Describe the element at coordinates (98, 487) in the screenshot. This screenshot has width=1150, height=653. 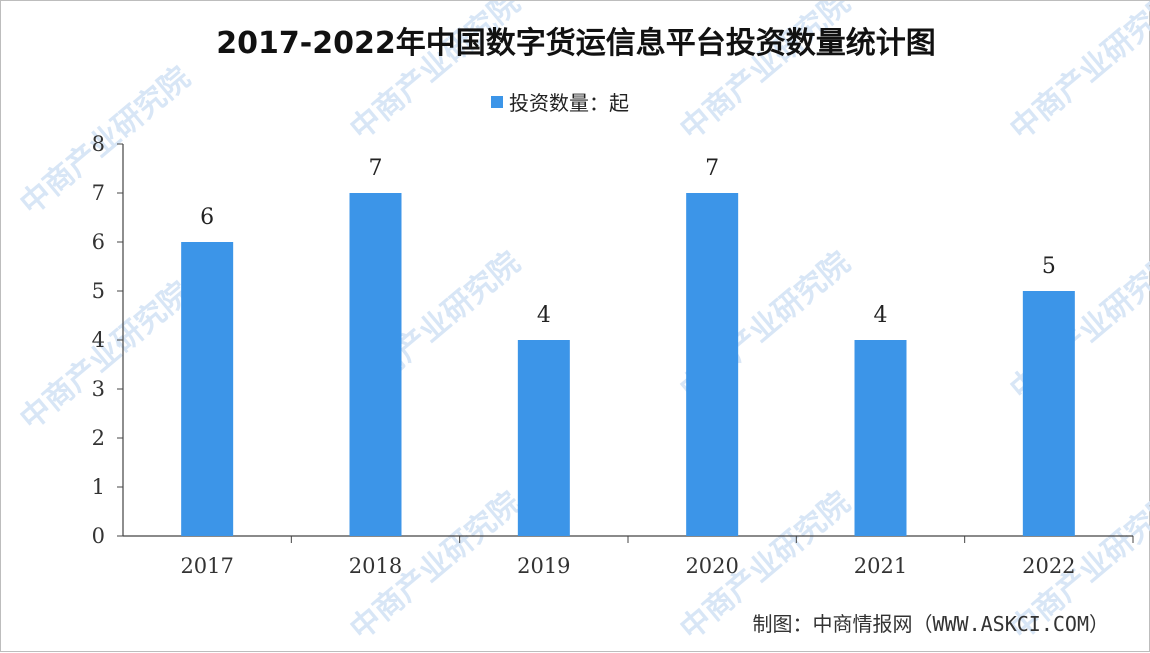
I see `y-tick-label: 1` at that location.